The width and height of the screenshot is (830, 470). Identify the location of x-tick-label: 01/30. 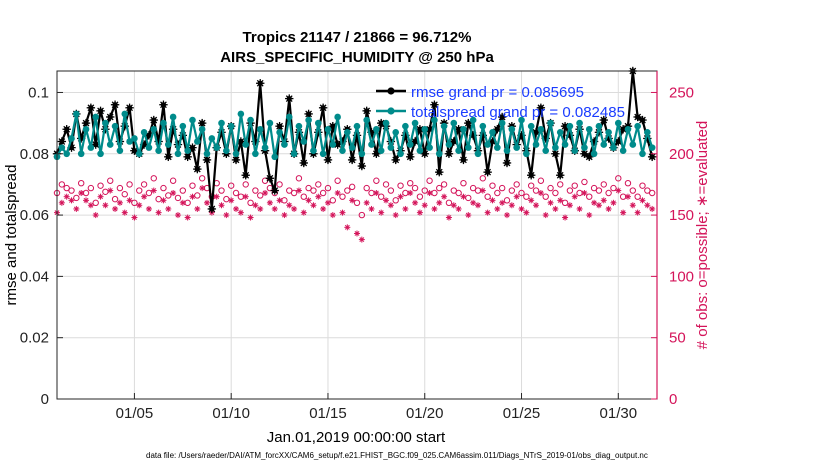
(619, 413).